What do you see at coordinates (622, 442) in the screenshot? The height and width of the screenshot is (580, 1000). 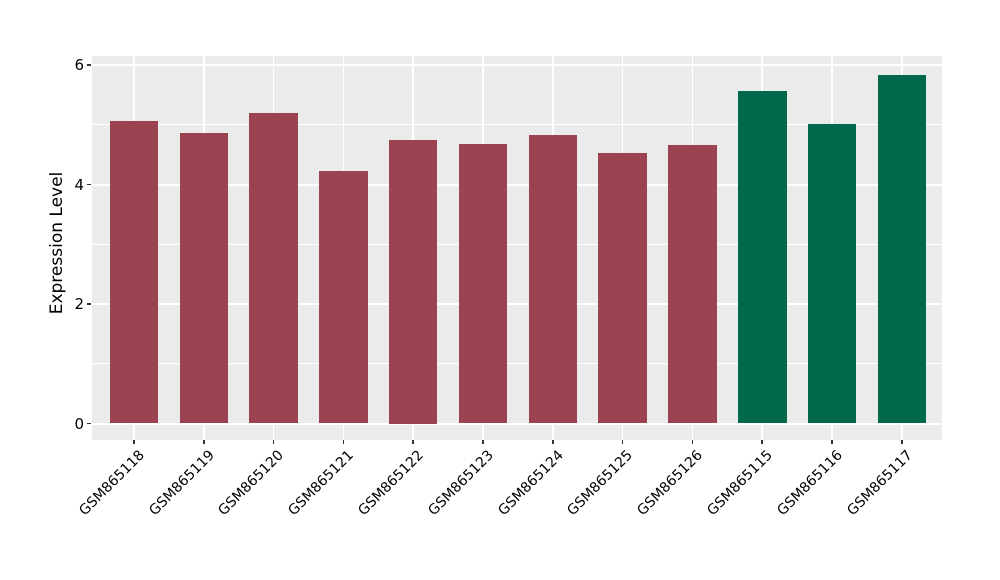 I see `x-tick-mark-GSM865125` at bounding box center [622, 442].